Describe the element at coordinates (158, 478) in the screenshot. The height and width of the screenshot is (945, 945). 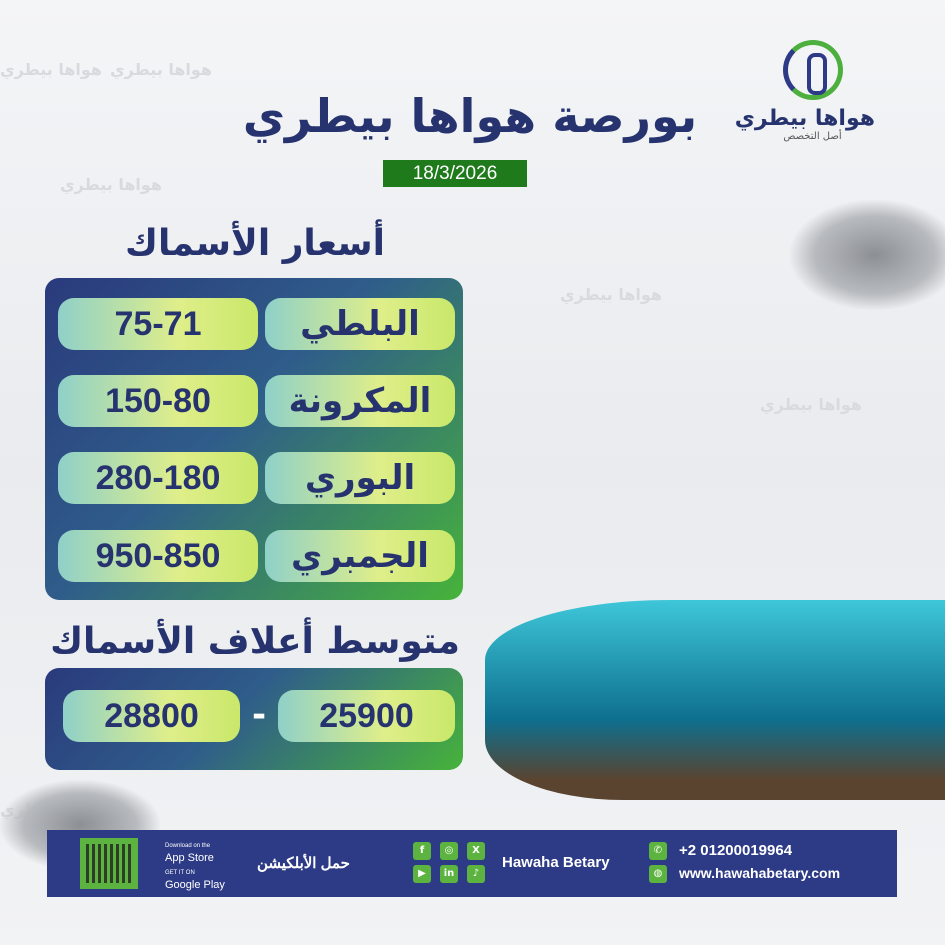
I see `fish-price: 280-180` at that location.